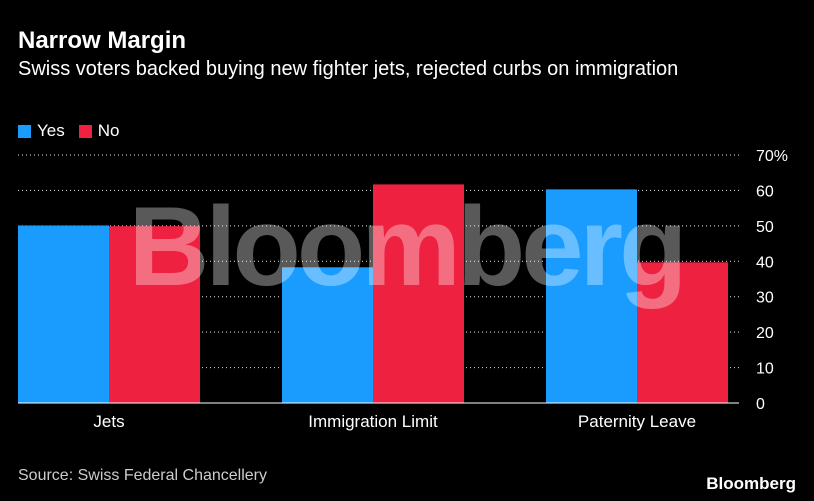  Describe the element at coordinates (327, 335) in the screenshot. I see `bar-yes-immigration-limit` at that location.